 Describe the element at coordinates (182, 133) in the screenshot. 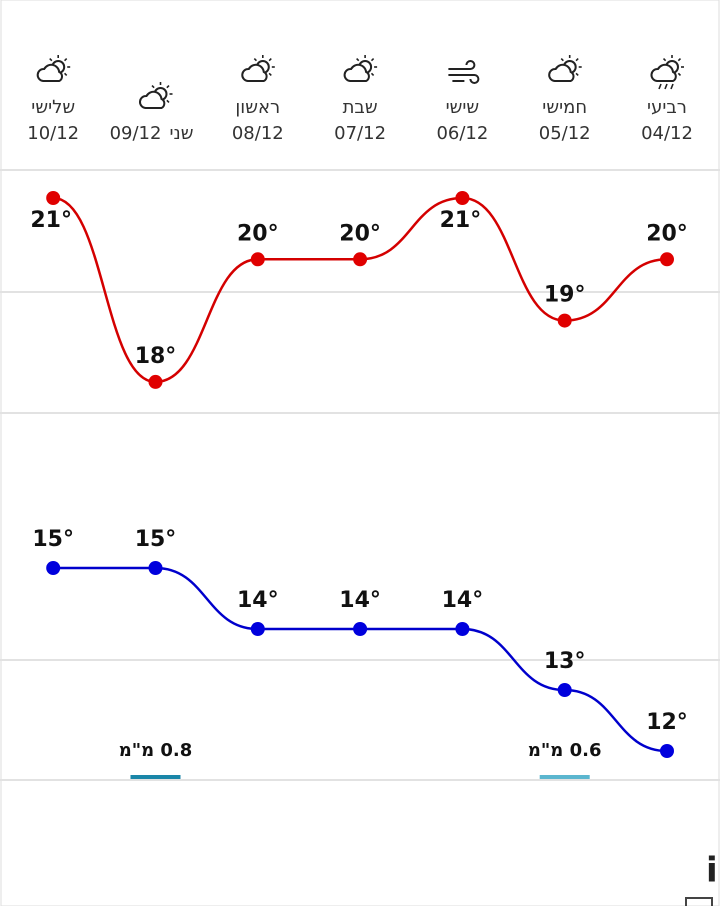

I see `day-name: שני` at that location.